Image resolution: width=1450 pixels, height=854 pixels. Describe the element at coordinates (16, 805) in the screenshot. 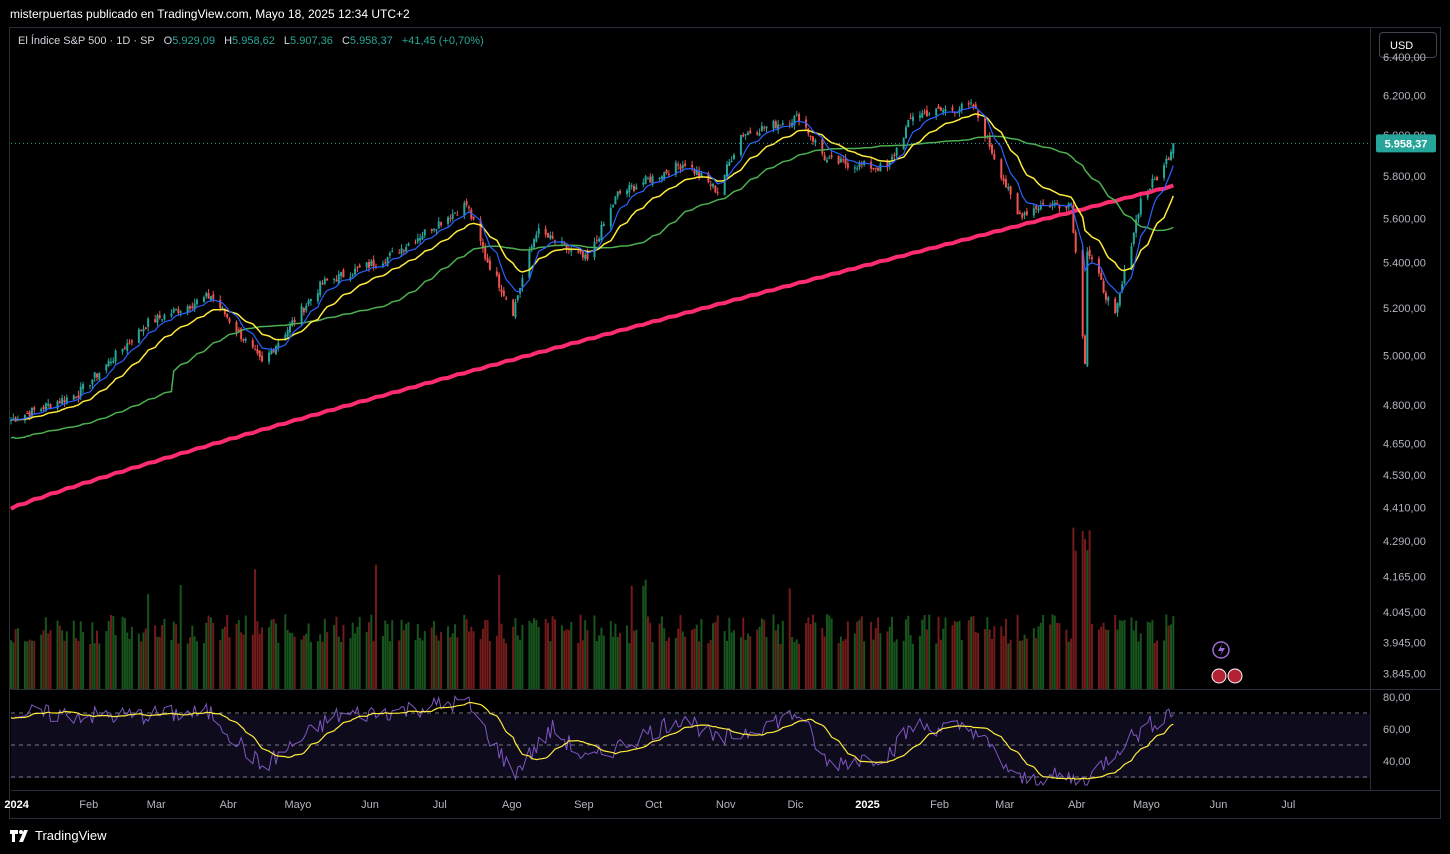

I see `time-axis-label: 2024` at that location.